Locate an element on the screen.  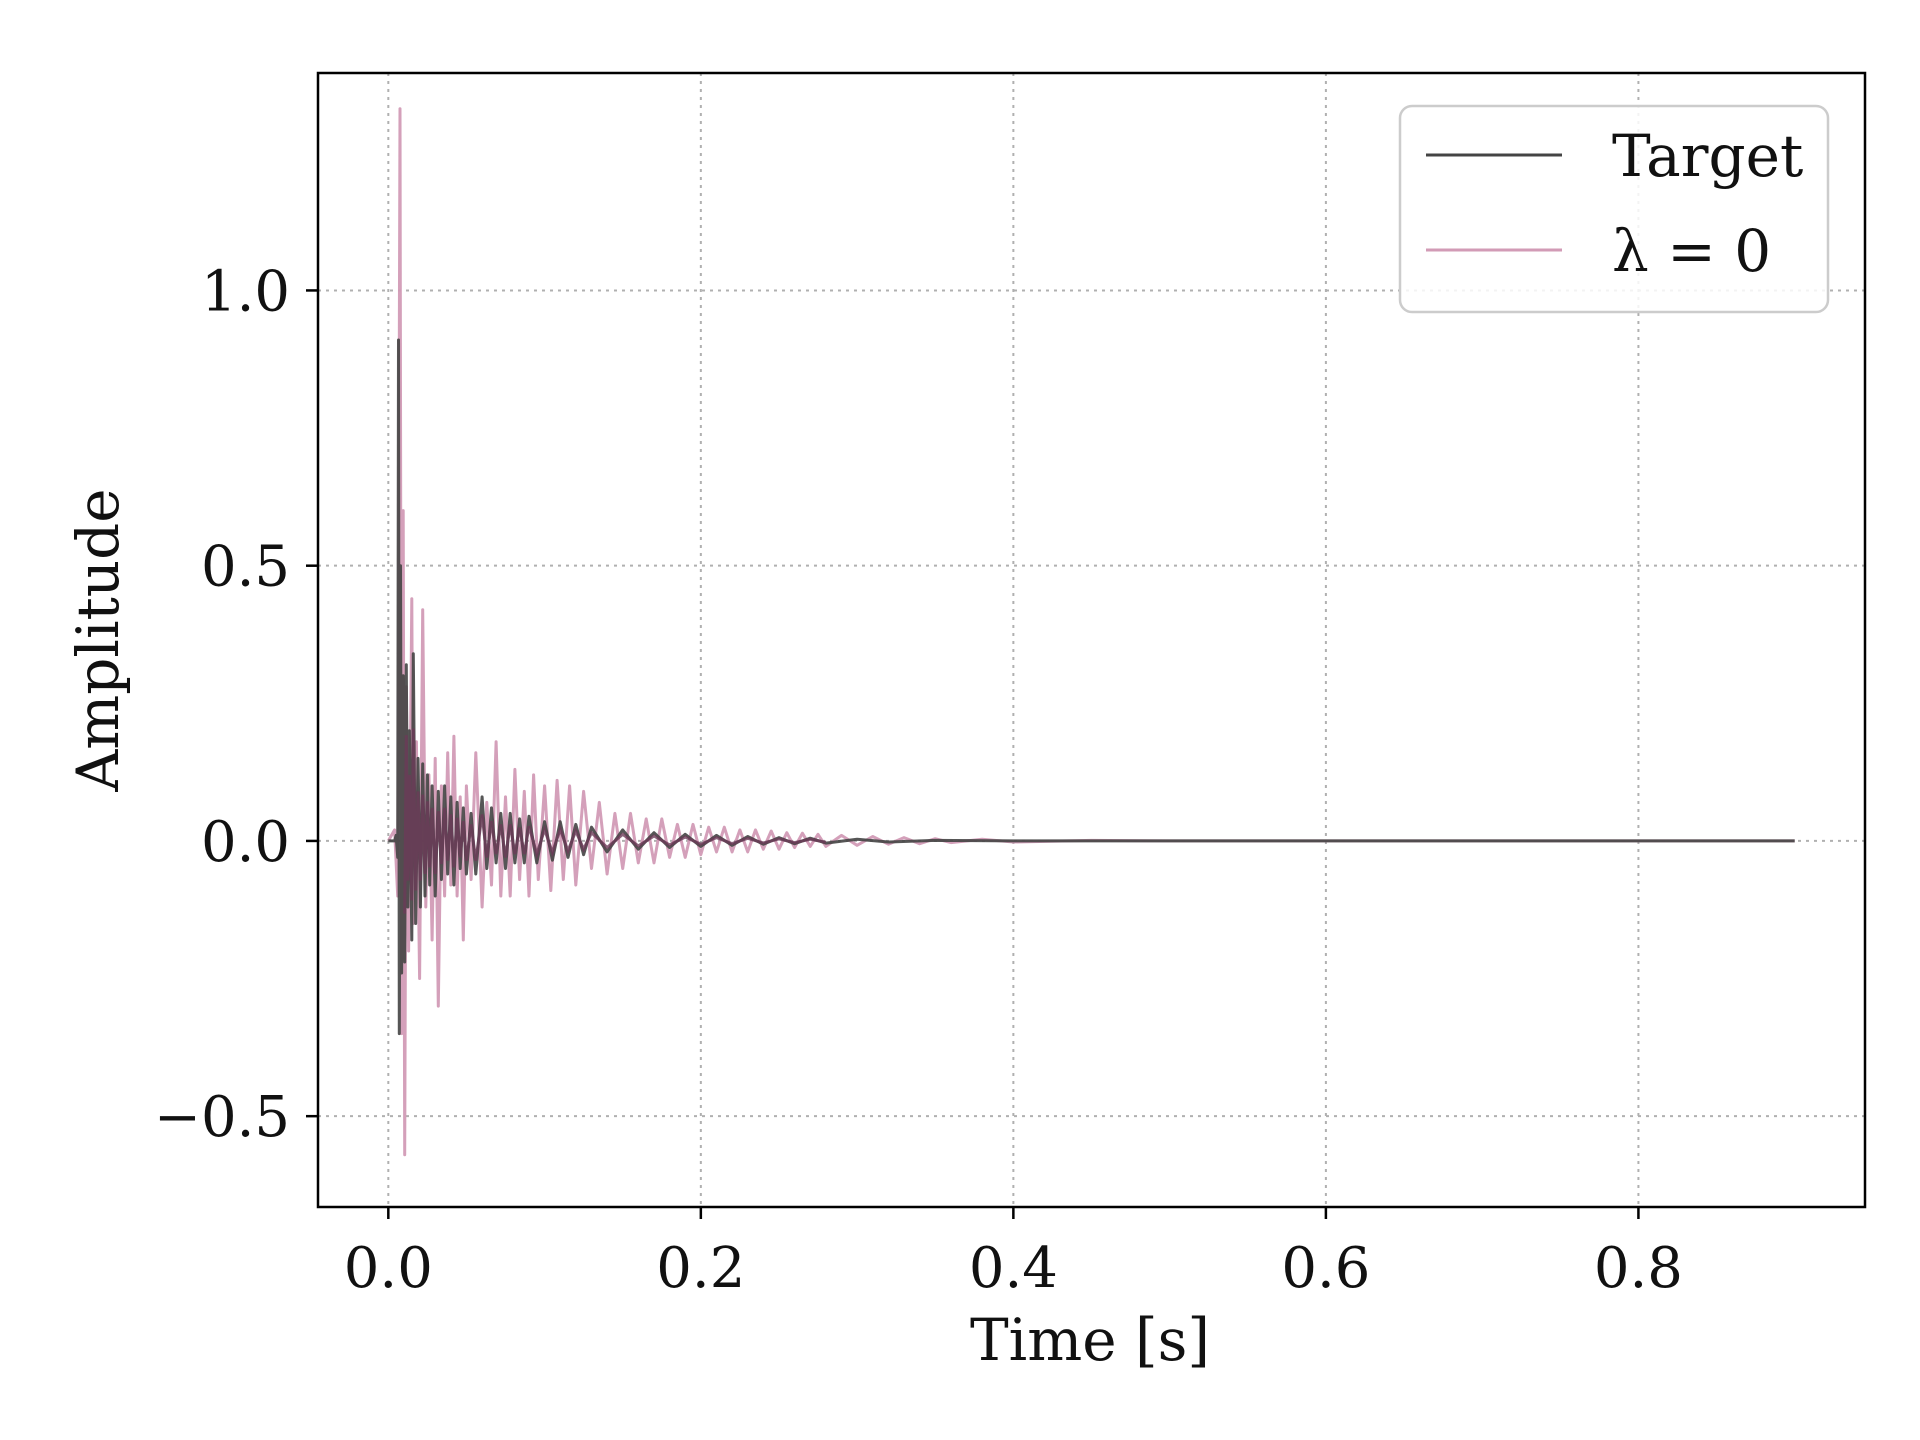
x-tick-label: 0.6 is located at coordinates (1325, 1268).